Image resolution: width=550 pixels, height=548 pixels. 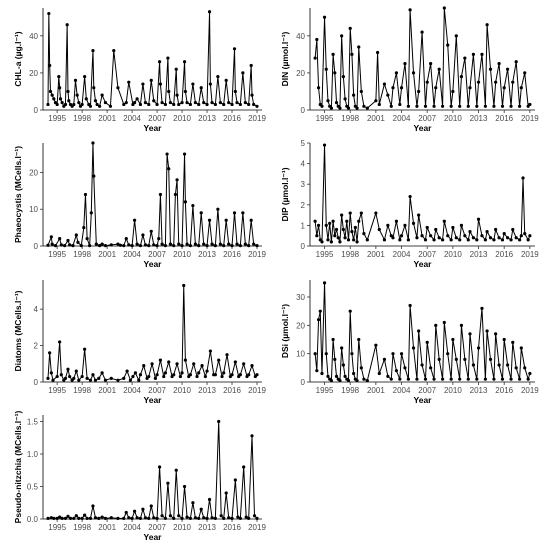 What do you see at coordinates (57, 118) in the screenshot?
I see `x-tick-label: 1995` at bounding box center [57, 118].